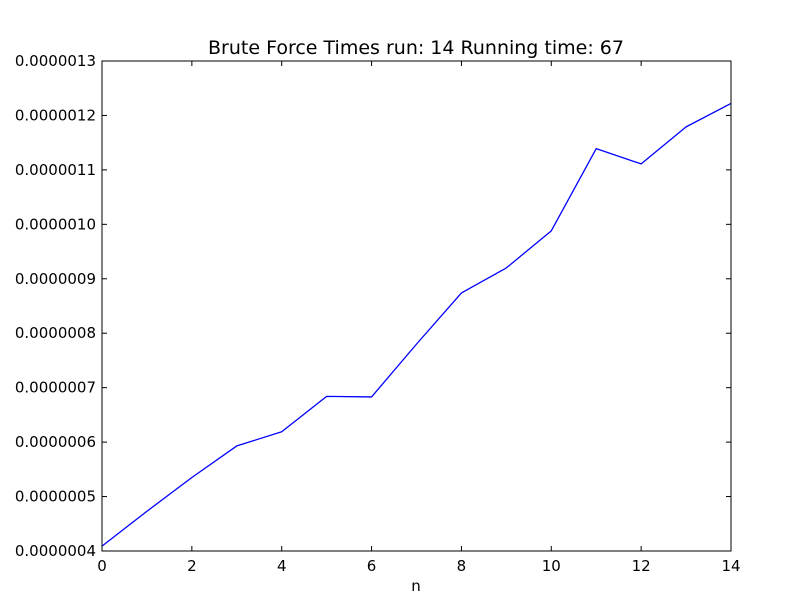 The height and width of the screenshot is (616, 812). I want to click on x-tick-label: 14, so click(730, 566).